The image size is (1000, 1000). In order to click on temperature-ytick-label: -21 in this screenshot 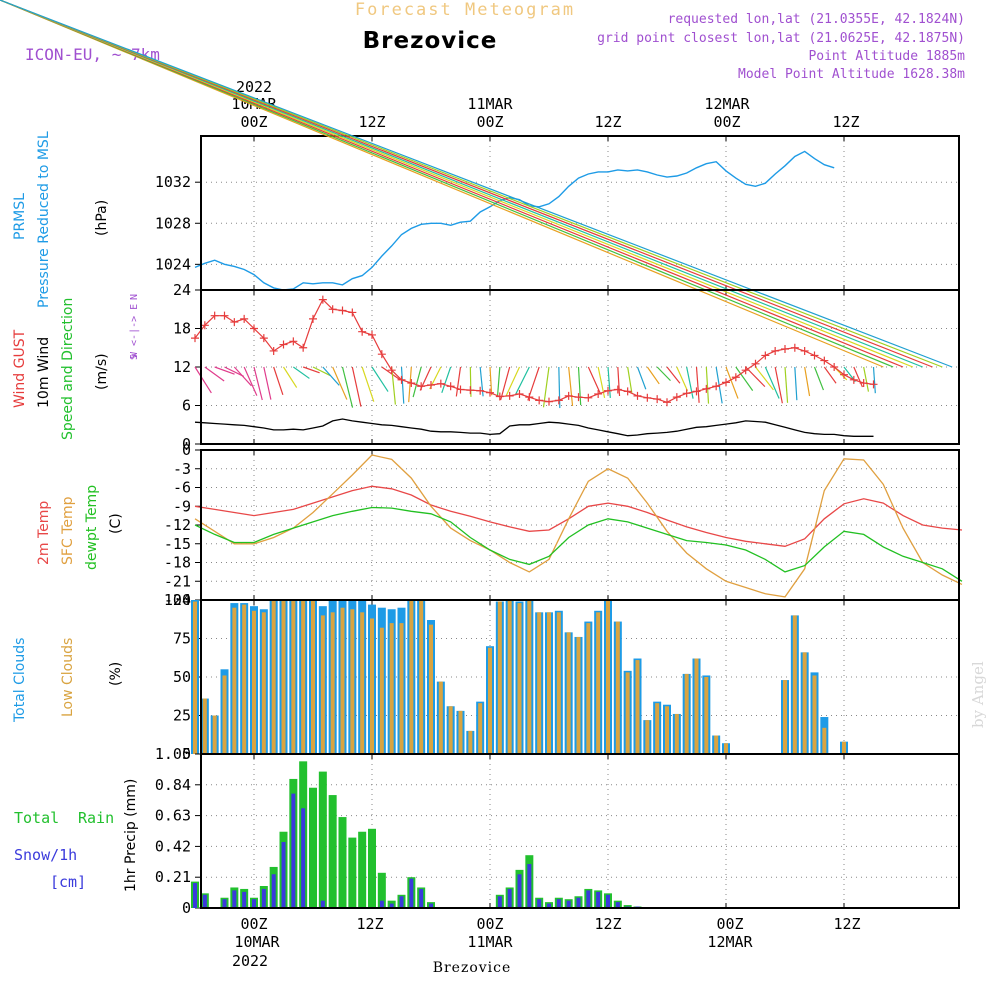, I will do `click(177, 581)`.